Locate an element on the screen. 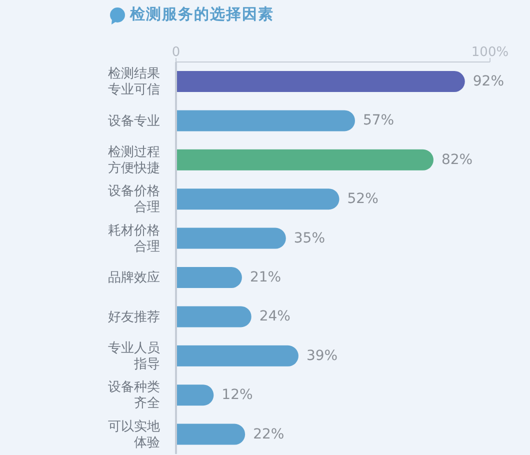  y-tick-label: 检测过程方便快捷 is located at coordinates (134, 160).